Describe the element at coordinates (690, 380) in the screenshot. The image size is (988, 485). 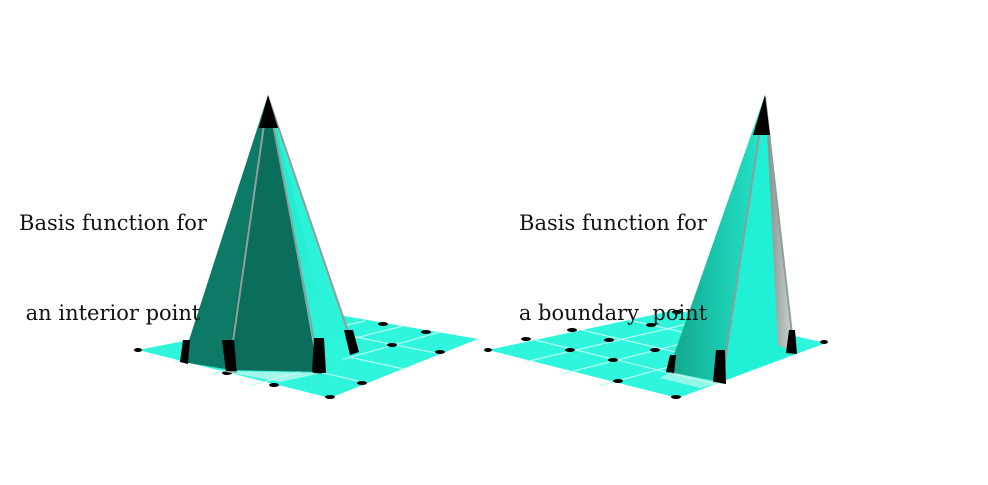
I see `boundary-base-highlight` at that location.